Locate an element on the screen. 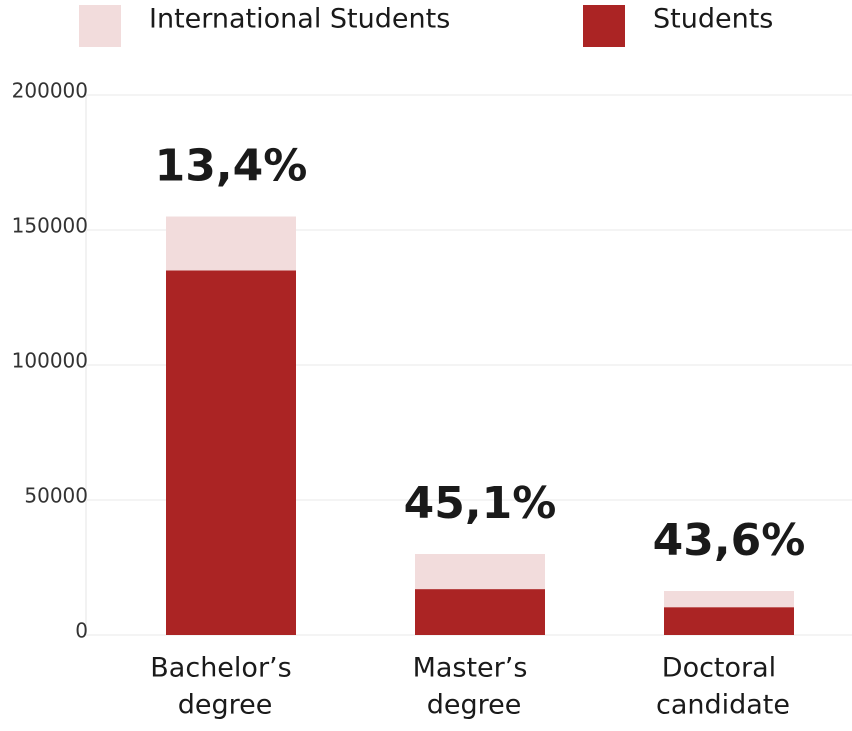 The image size is (852, 731). y-tick-label: 200000 is located at coordinates (50, 91).